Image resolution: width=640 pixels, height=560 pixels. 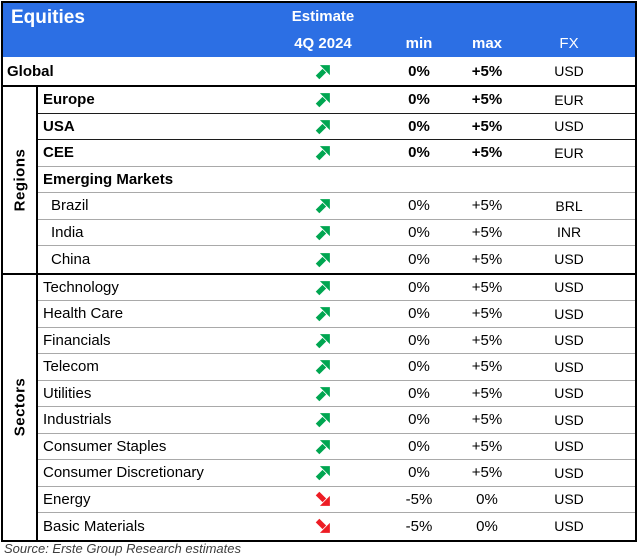 What do you see at coordinates (319, 30) in the screenshot?
I see `table-header: Equities Estimate 4Q 2024 min max FX` at bounding box center [319, 30].